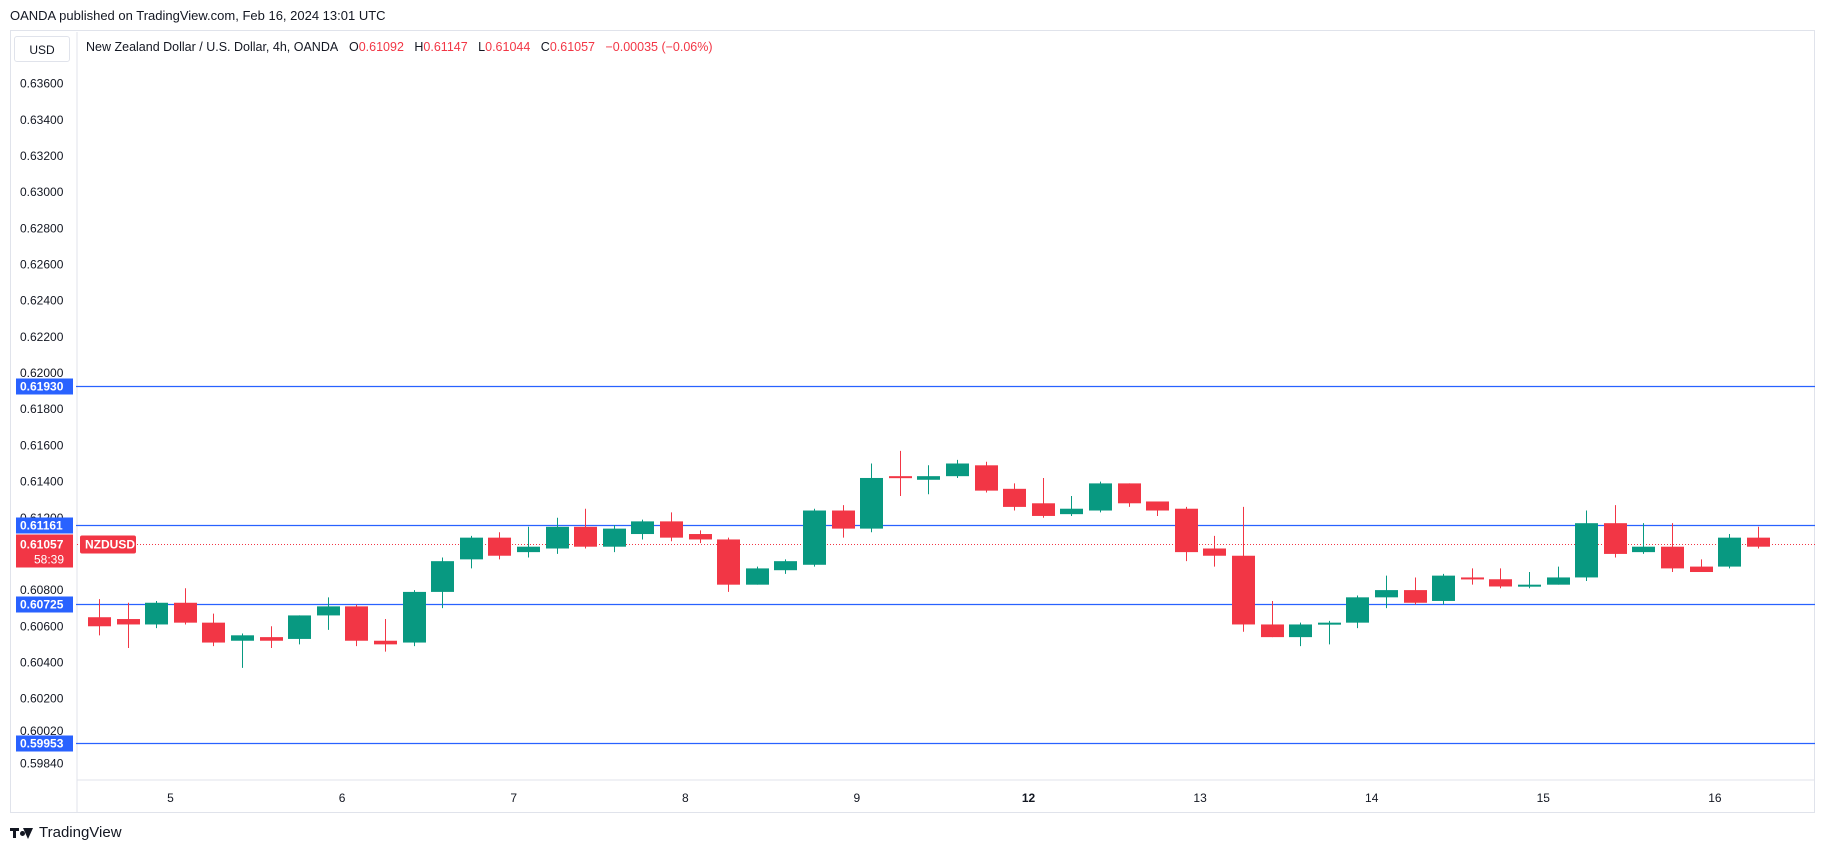  I want to click on y-tick-label: 0.59840, so click(42, 764).